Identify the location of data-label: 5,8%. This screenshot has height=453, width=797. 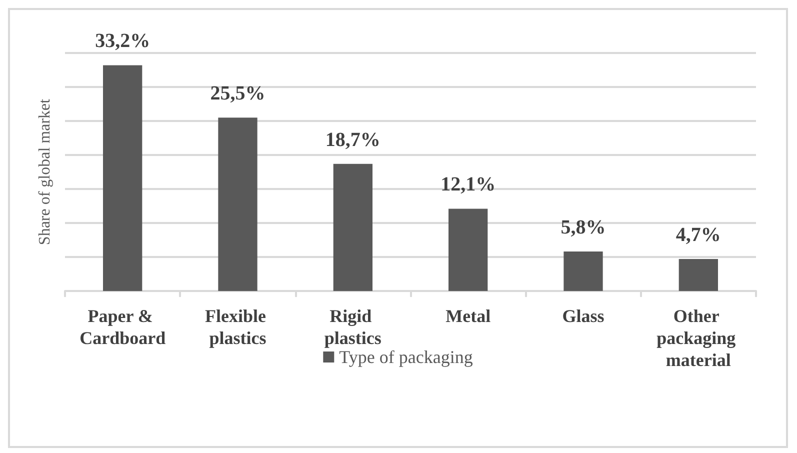
(583, 227).